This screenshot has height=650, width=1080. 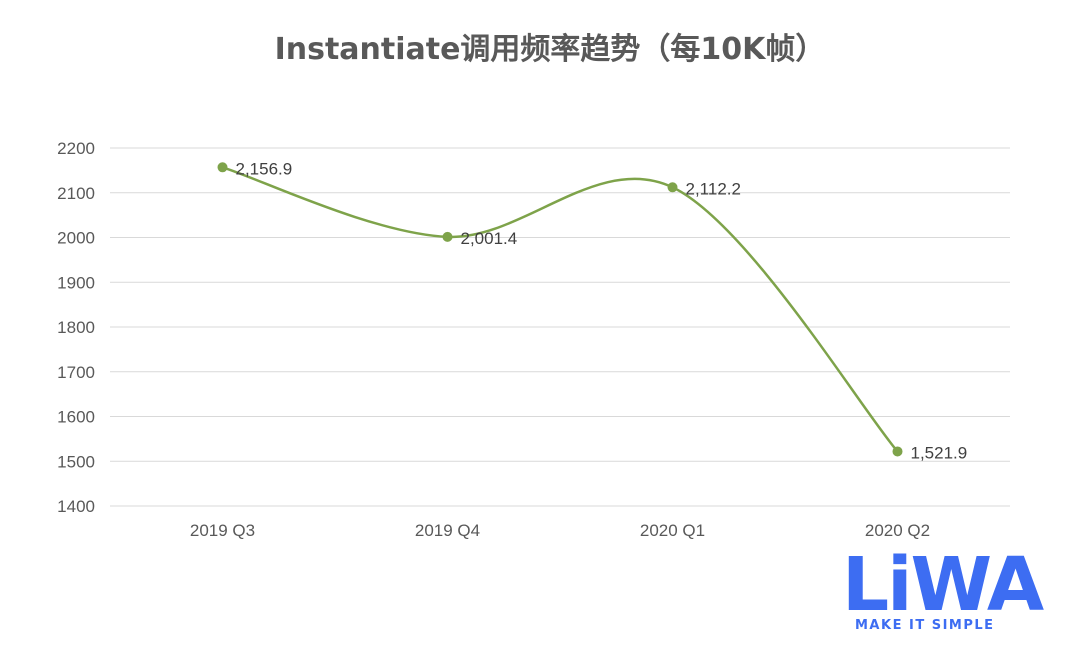 What do you see at coordinates (943, 585) in the screenshot?
I see `logo-wordmark: LiWA` at bounding box center [943, 585].